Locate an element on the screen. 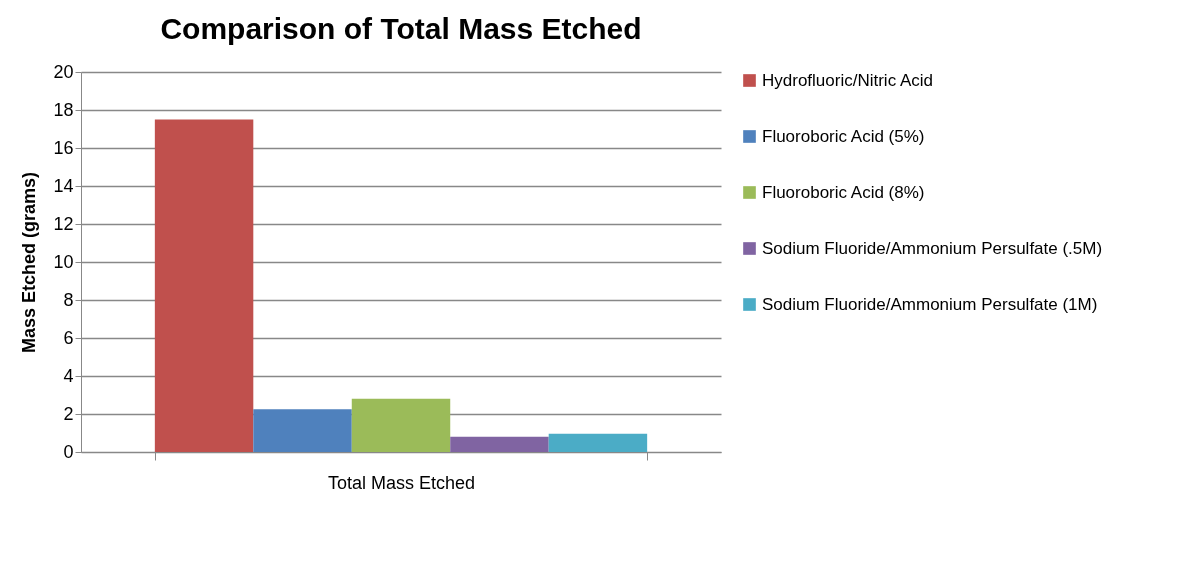 The height and width of the screenshot is (578, 1204). legend-label: Fluoroboric Acid (5%) is located at coordinates (843, 136).